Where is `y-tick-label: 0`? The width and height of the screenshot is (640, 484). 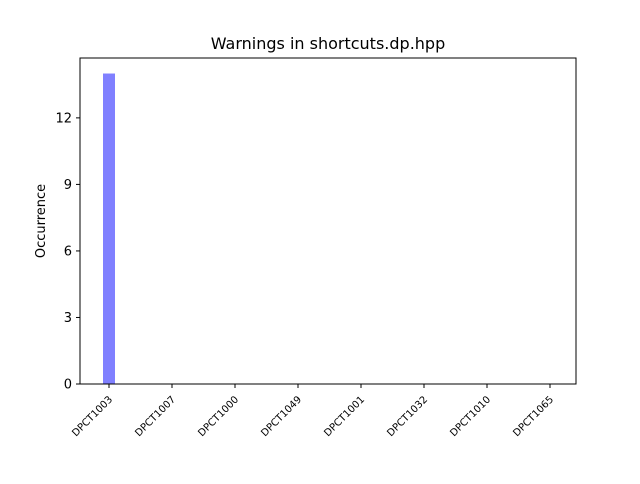 y-tick-label: 0 is located at coordinates (68, 385).